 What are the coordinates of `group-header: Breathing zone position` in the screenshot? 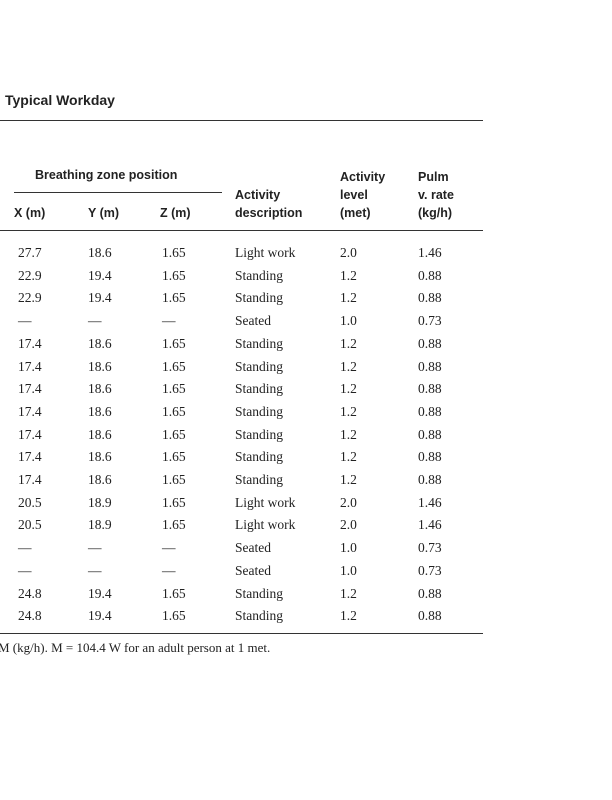 It's located at (106, 175).